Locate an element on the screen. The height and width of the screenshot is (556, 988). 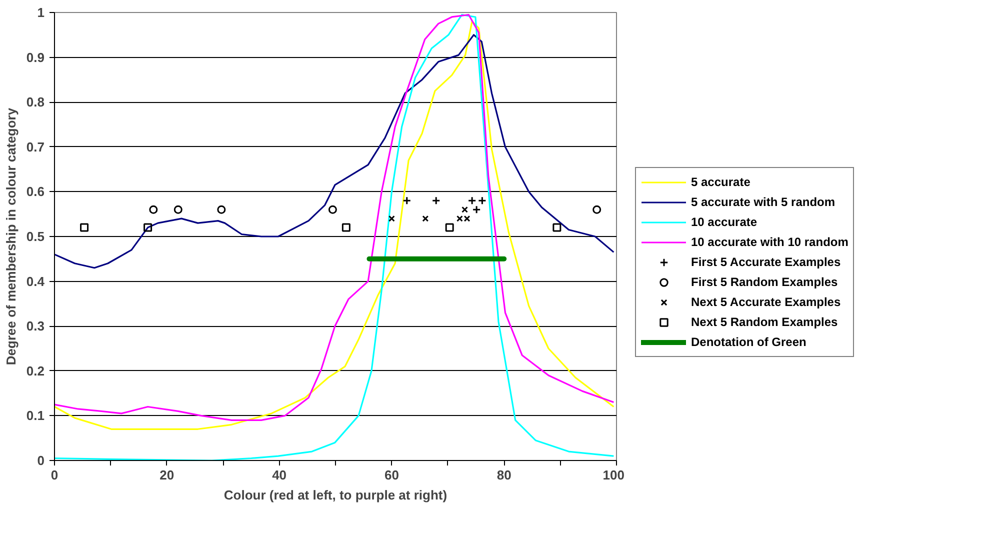
y-tick-label: 0.4 is located at coordinates (36, 281).